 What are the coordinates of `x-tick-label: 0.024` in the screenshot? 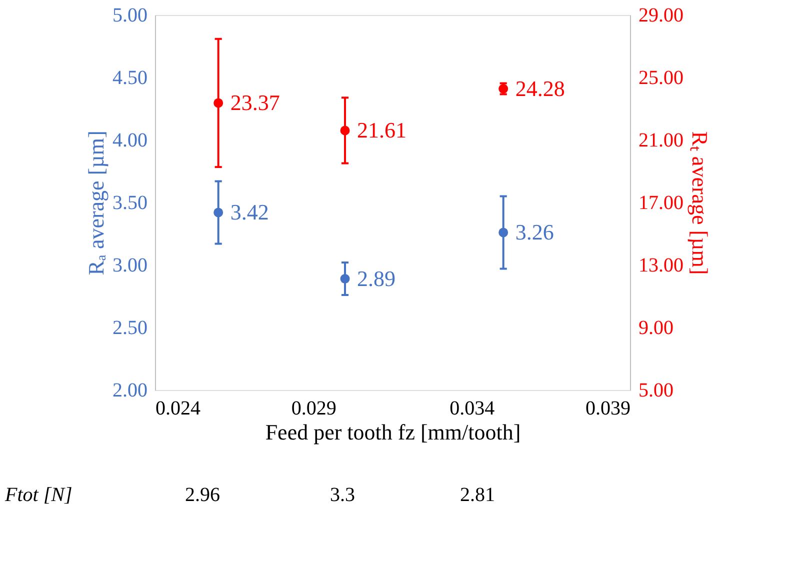 It's located at (178, 409).